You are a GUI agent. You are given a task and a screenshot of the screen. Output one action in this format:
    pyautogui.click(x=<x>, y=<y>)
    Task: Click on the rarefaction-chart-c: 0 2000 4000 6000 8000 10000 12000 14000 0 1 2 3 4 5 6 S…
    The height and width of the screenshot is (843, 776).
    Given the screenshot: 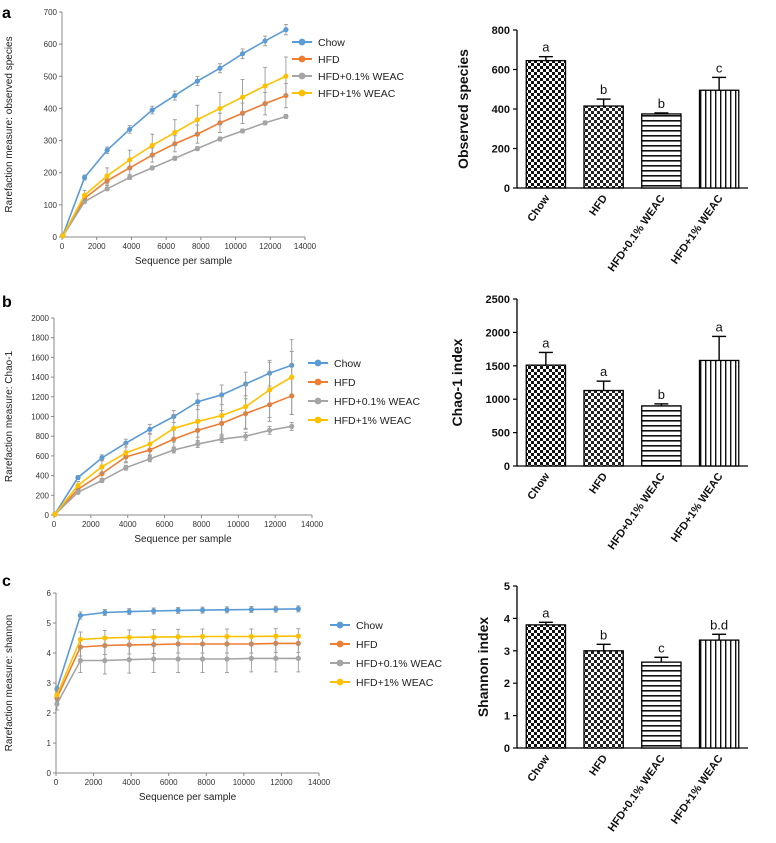 What is the action you would take?
    pyautogui.click(x=223, y=696)
    